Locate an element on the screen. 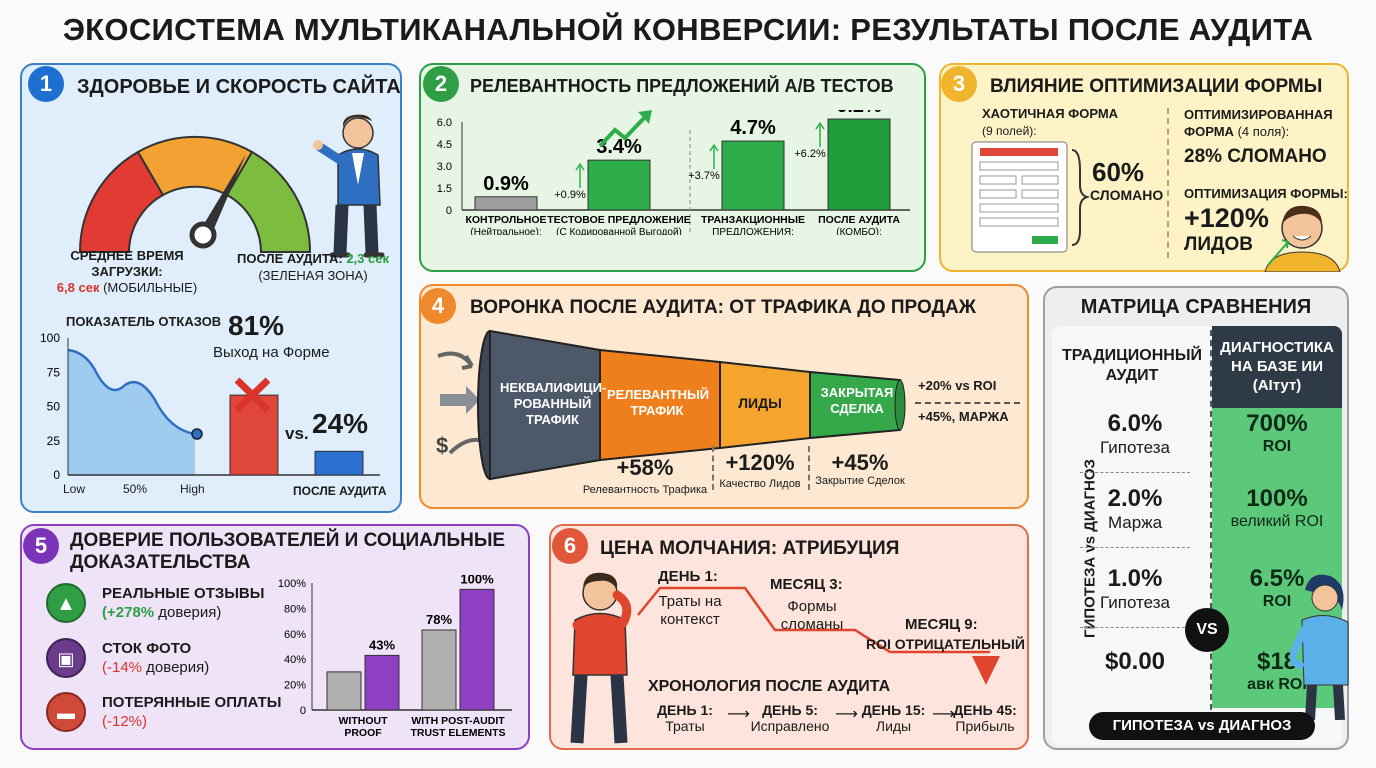  y-tick: 75 is located at coordinates (54, 372).